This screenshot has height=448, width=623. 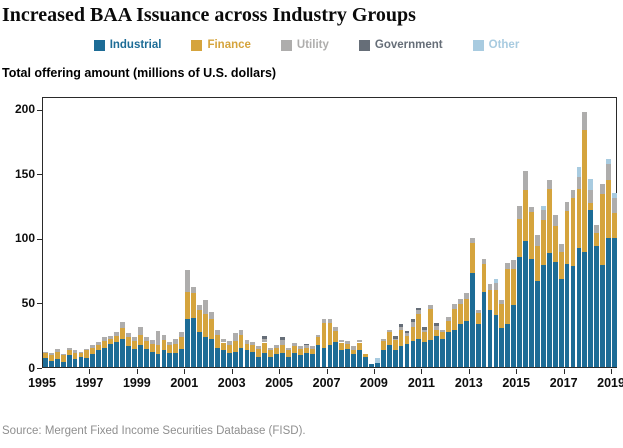 What do you see at coordinates (400, 45) in the screenshot?
I see `legend-item-government: Government` at bounding box center [400, 45].